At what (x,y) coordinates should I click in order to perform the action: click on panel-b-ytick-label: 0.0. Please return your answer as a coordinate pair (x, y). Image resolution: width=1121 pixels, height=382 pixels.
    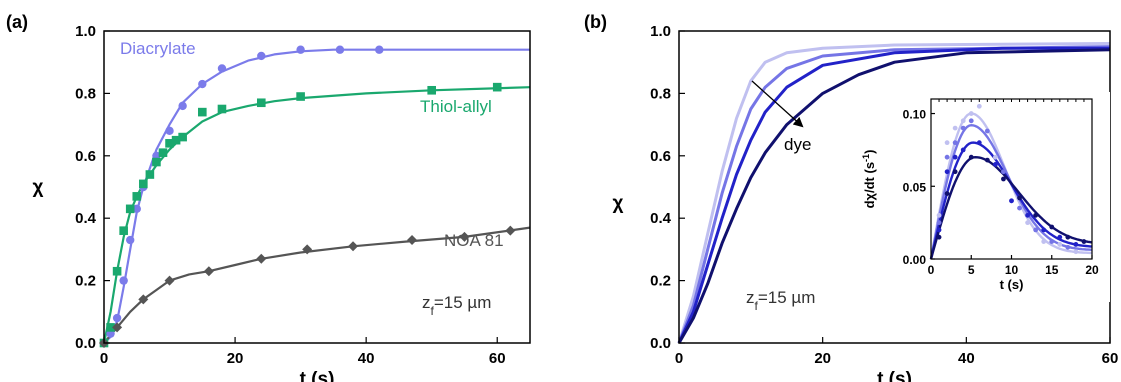
    Looking at the image, I should click on (660, 343).